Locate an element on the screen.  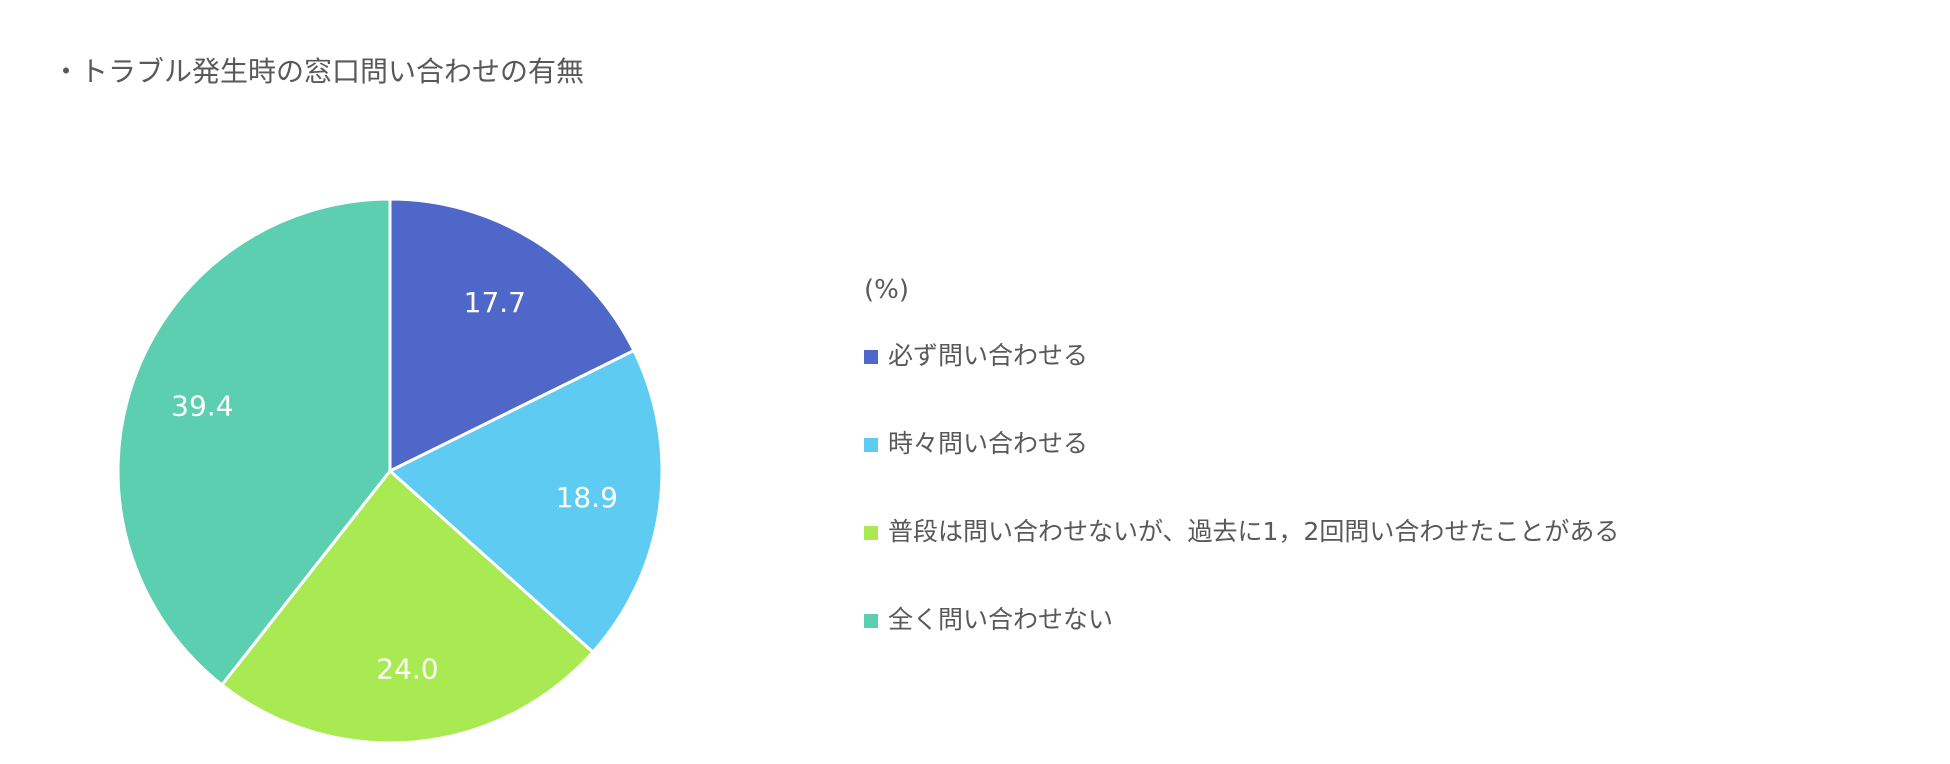
pie-data-labels: 17.7 18.9 24.0 39.4 is located at coordinates (394, 485).